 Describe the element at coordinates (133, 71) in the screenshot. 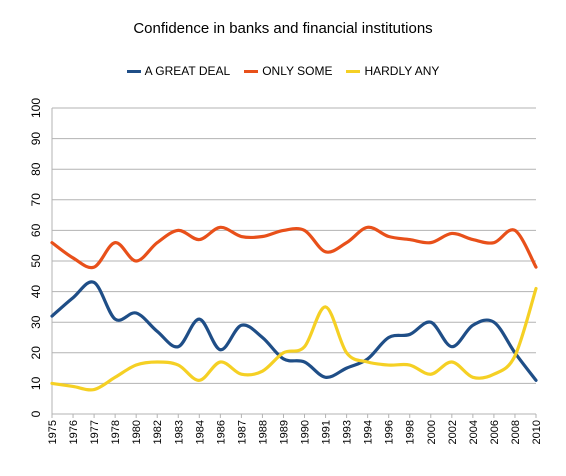

I see `legend-swatch-great-deal` at that location.